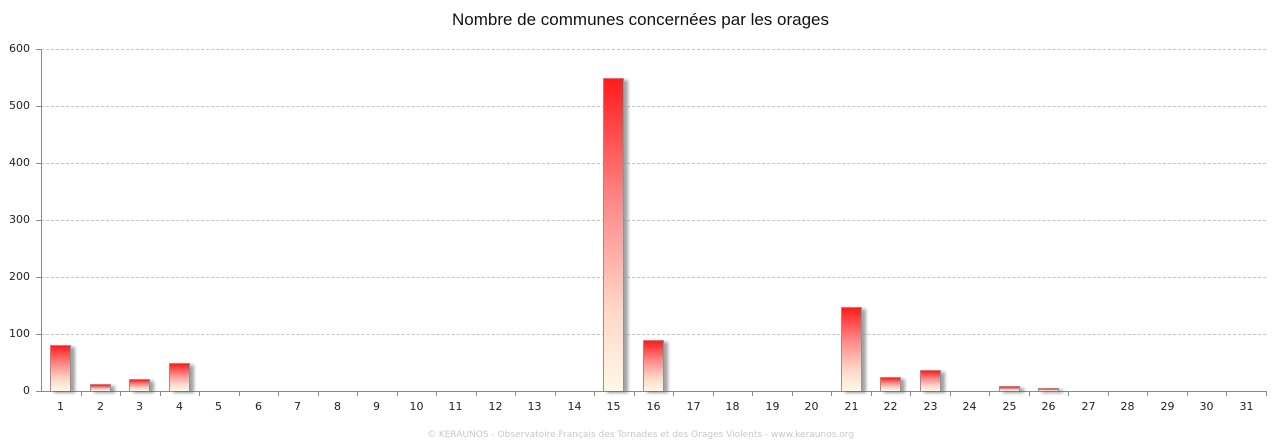 This screenshot has width=1281, height=447. I want to click on x-tick-label: 18, so click(732, 406).